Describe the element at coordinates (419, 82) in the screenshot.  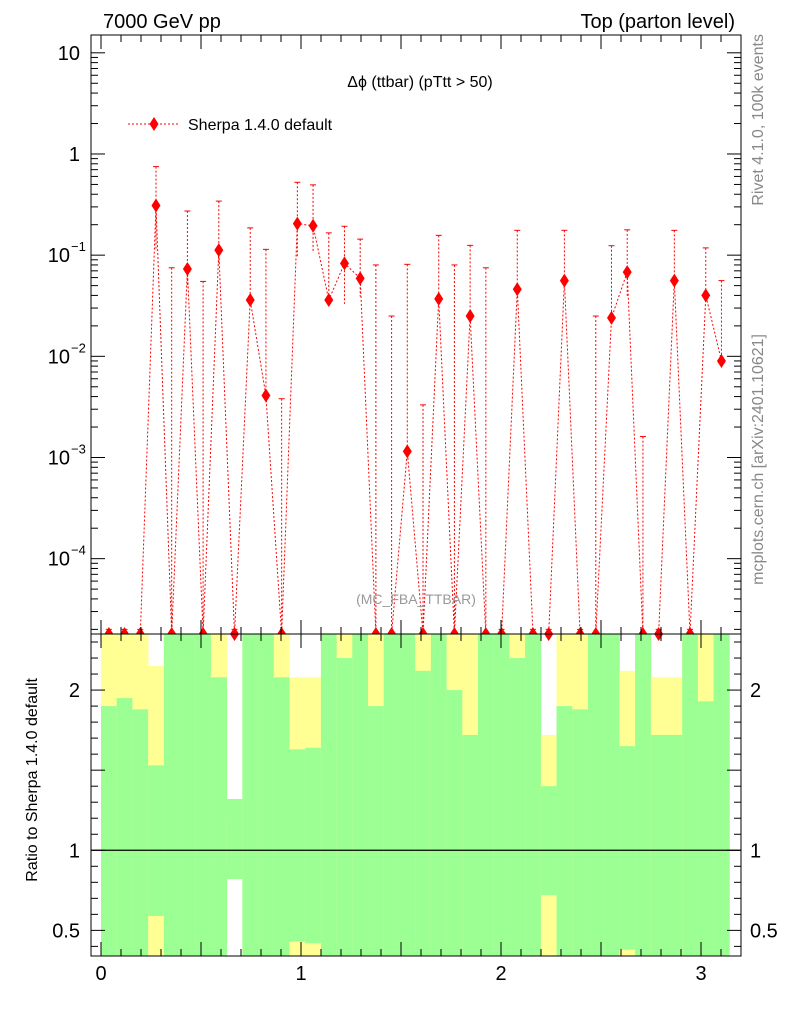
I see `plot-title: Δϕ (ttbar) (pTtt > 50)` at that location.